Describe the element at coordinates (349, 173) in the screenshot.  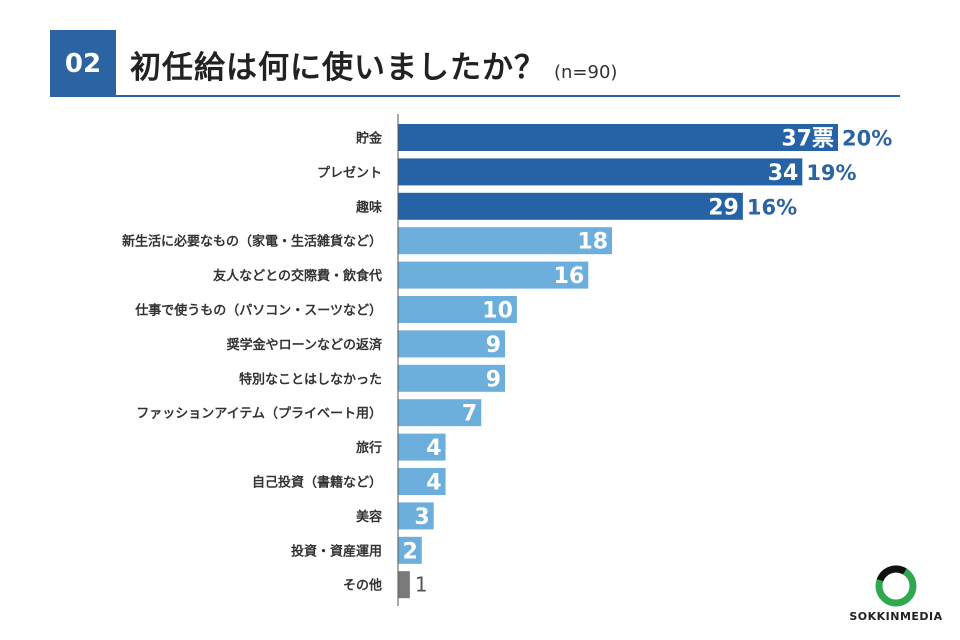
I see `category-label: プレゼント` at that location.